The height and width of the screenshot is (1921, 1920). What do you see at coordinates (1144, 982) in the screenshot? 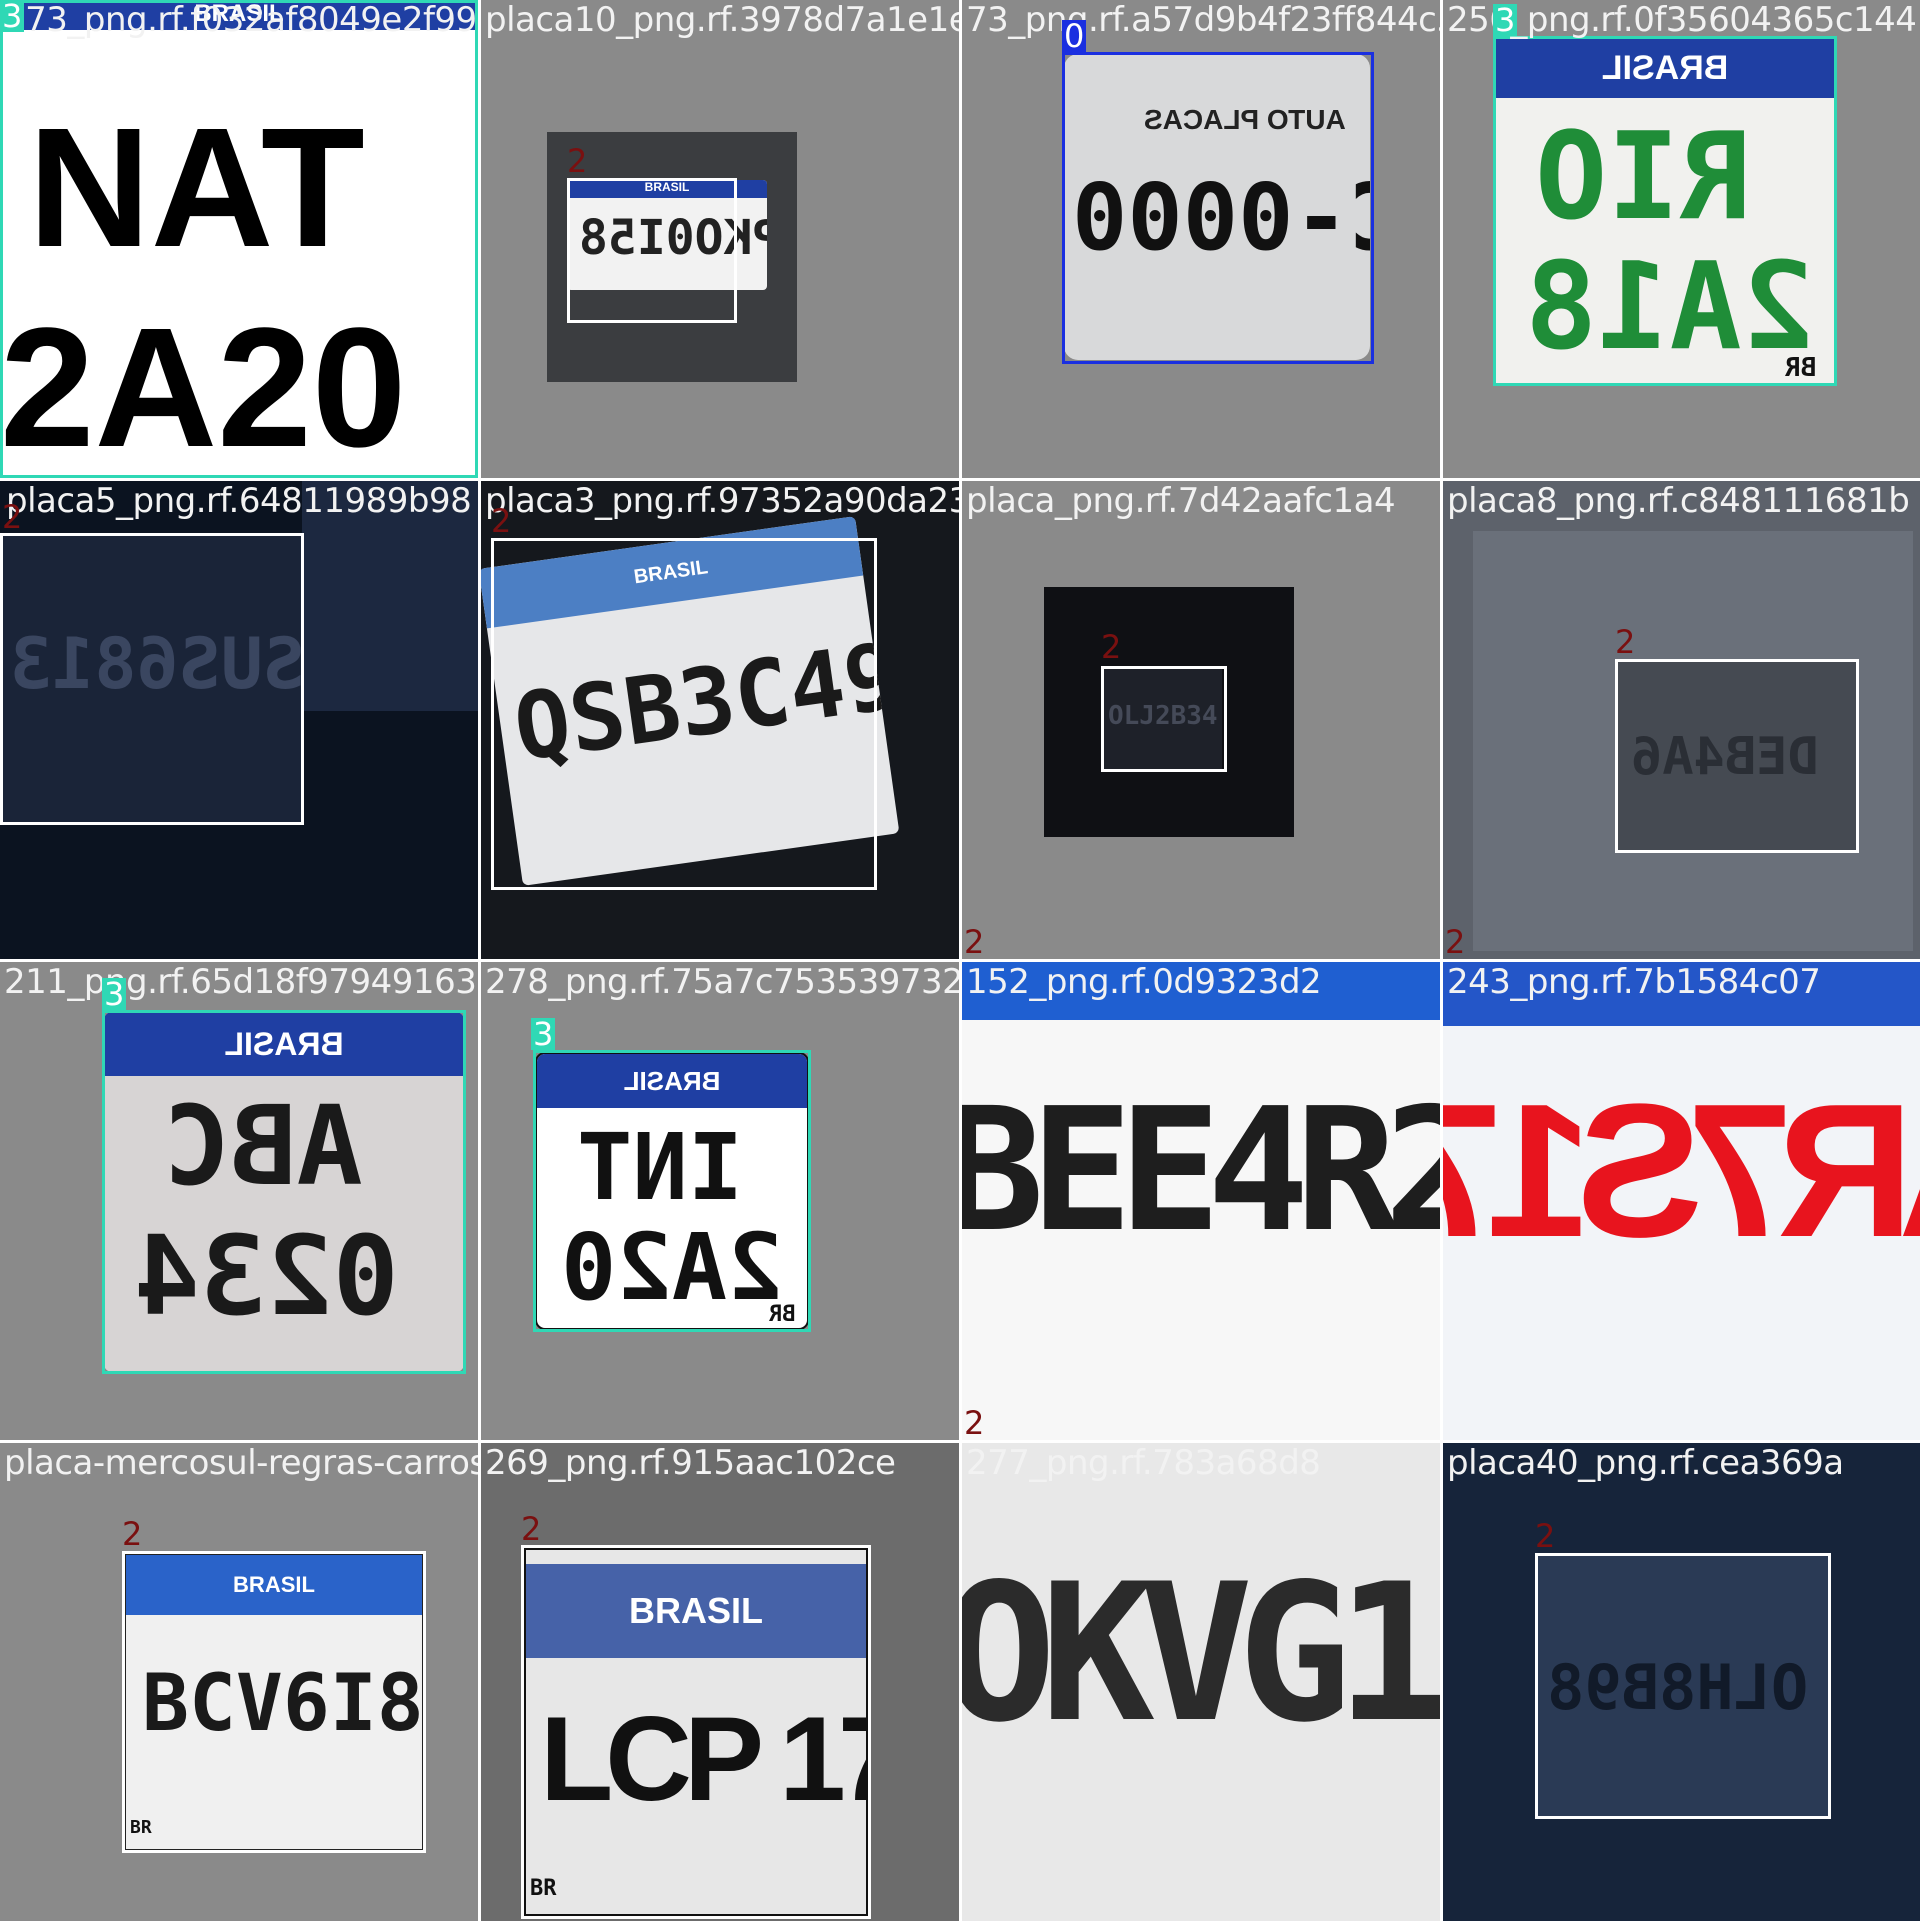
I see `file-name: 152_png.rf.0d9323d2` at bounding box center [1144, 982].